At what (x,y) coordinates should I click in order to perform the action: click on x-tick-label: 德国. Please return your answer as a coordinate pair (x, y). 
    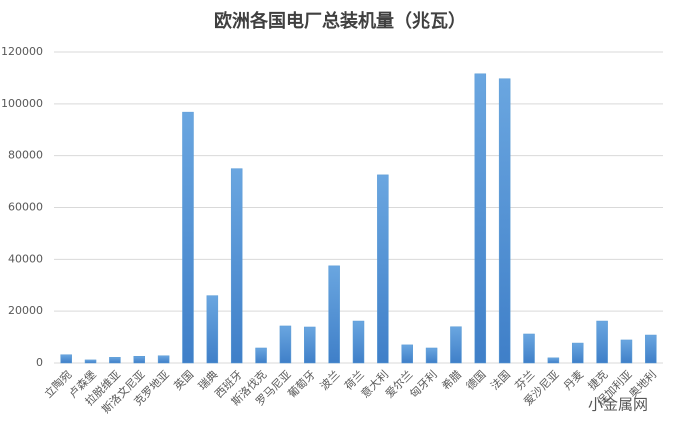
    Looking at the image, I should click on (475, 379).